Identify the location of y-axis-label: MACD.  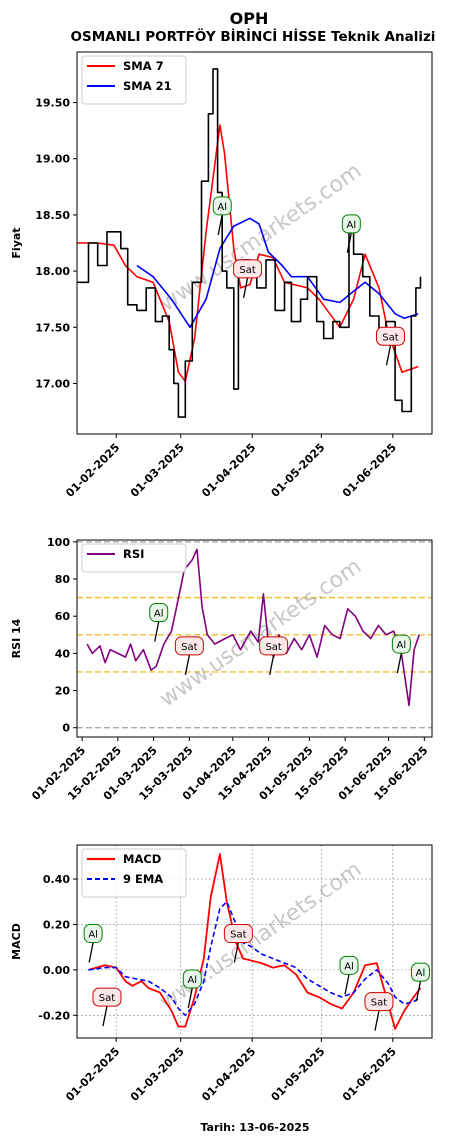
(16, 941).